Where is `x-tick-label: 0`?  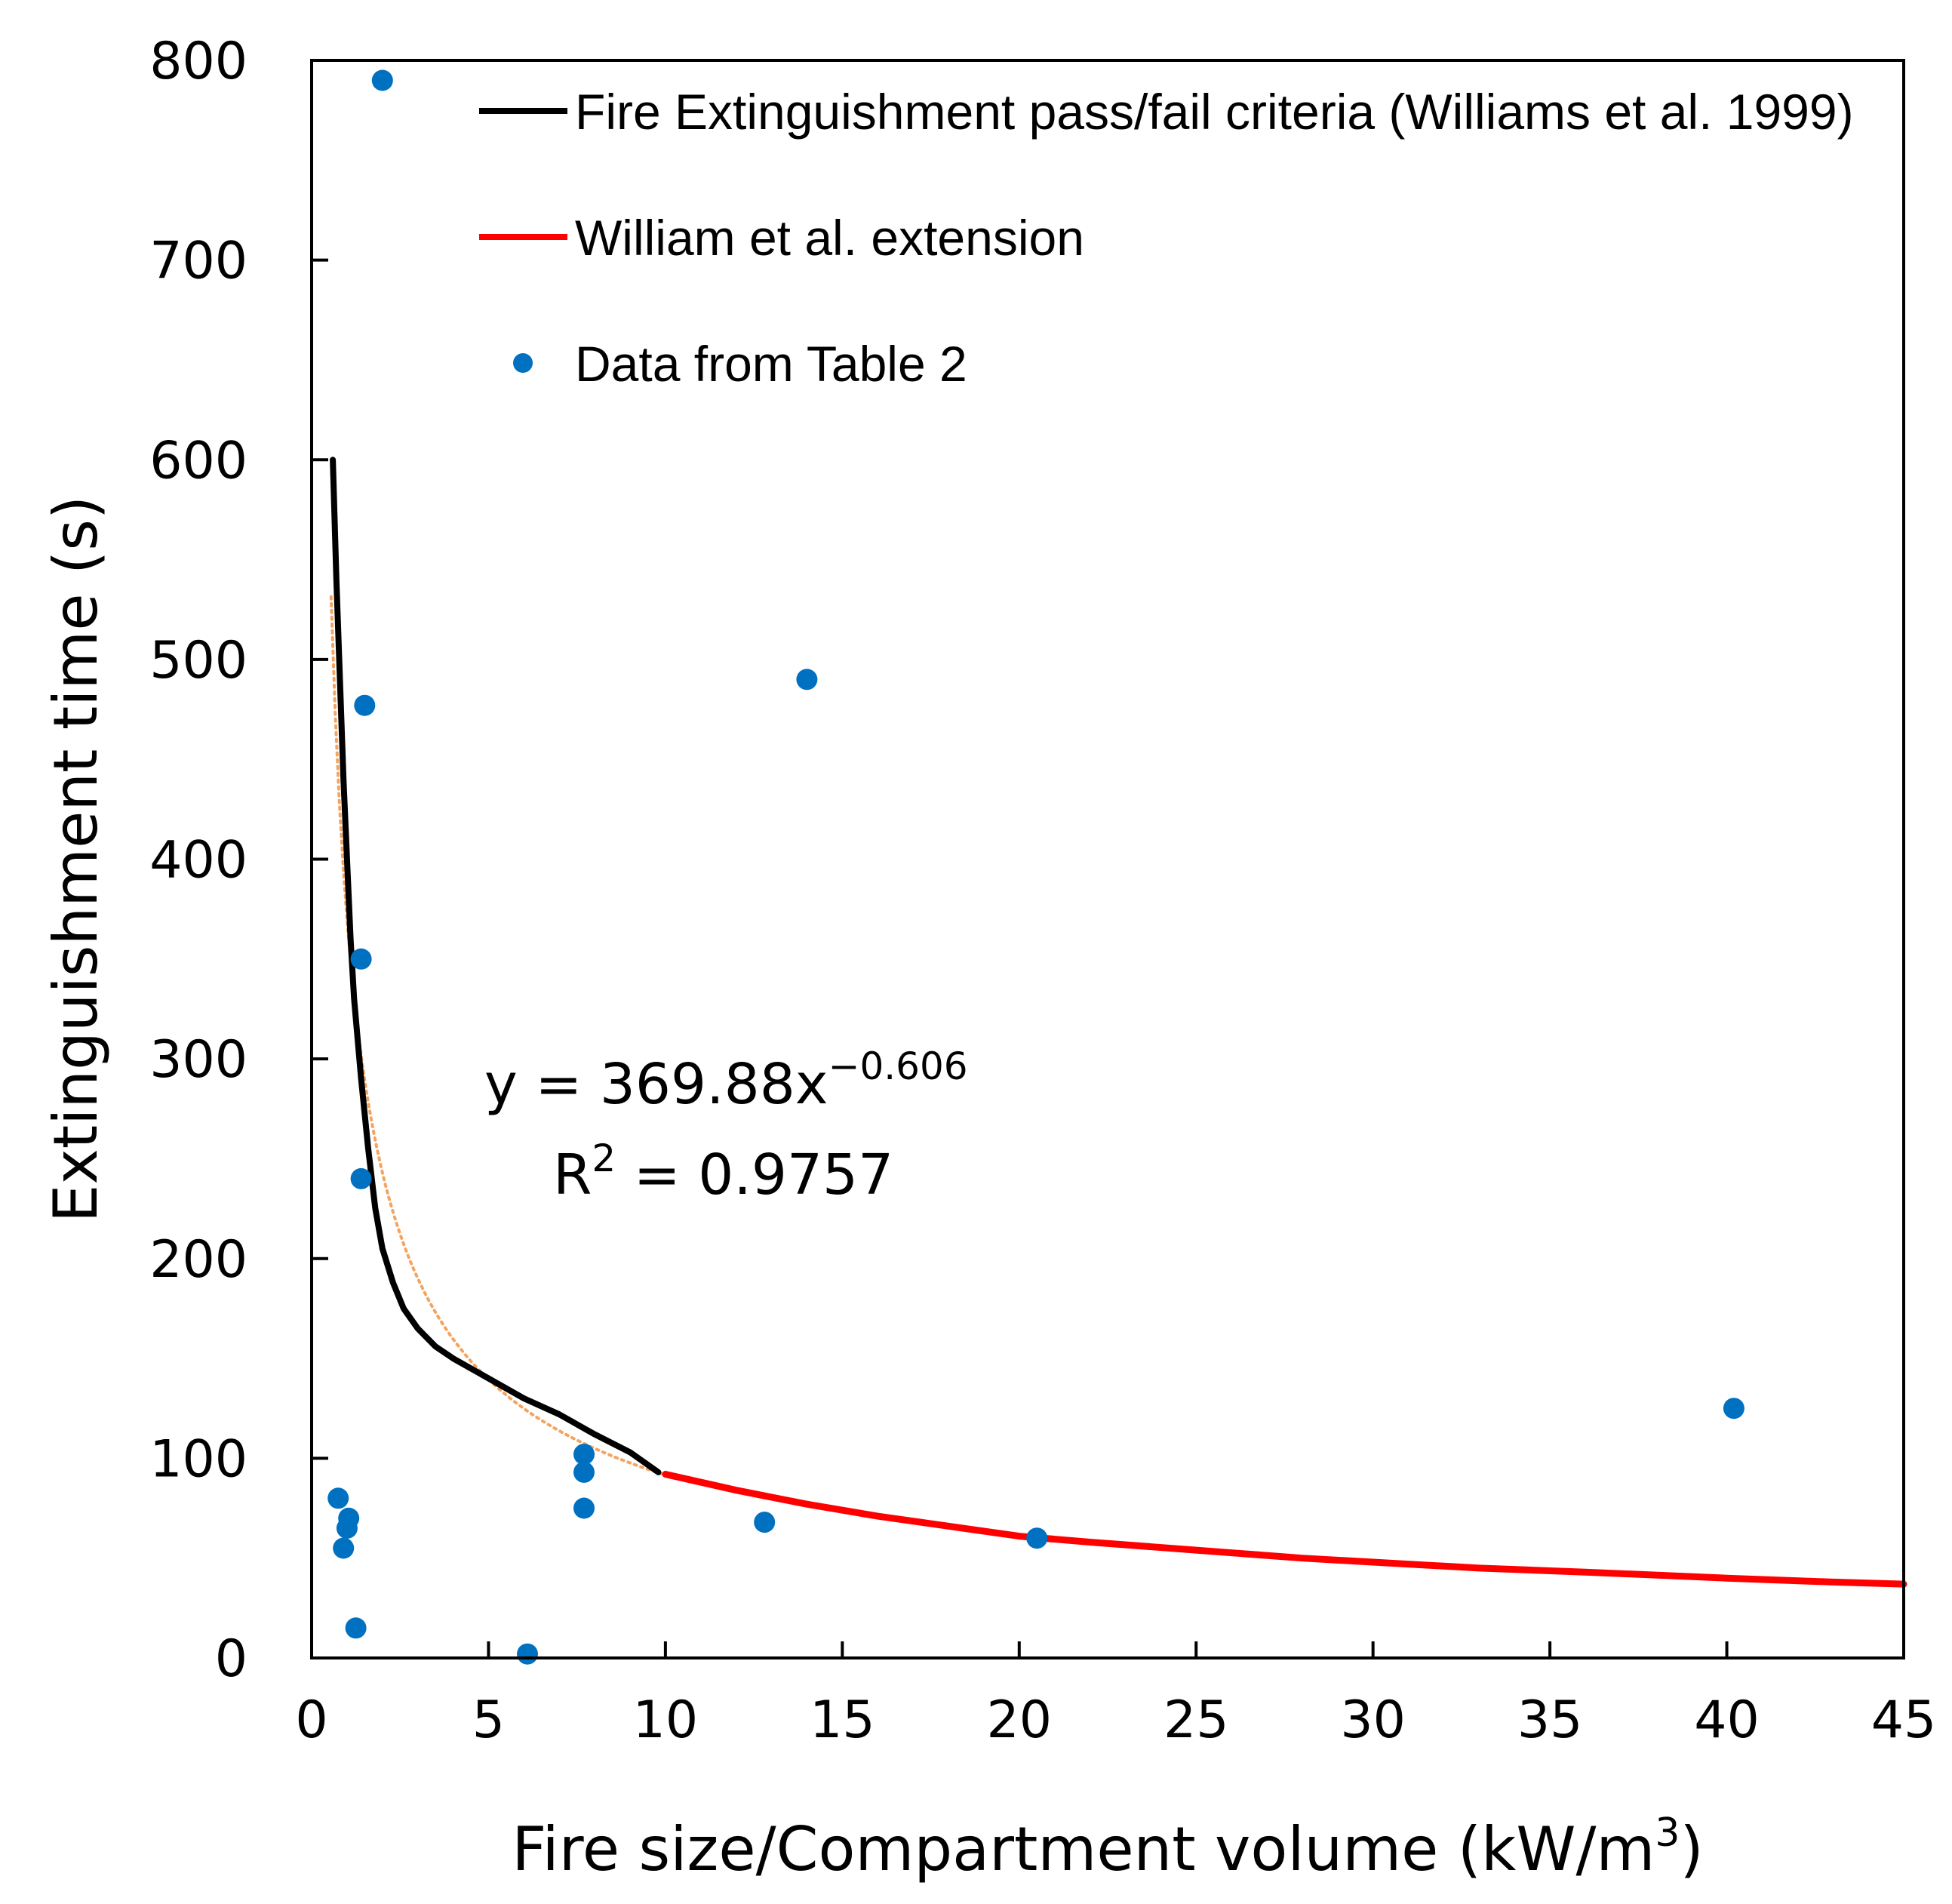
x-tick-label: 0 is located at coordinates (311, 1720).